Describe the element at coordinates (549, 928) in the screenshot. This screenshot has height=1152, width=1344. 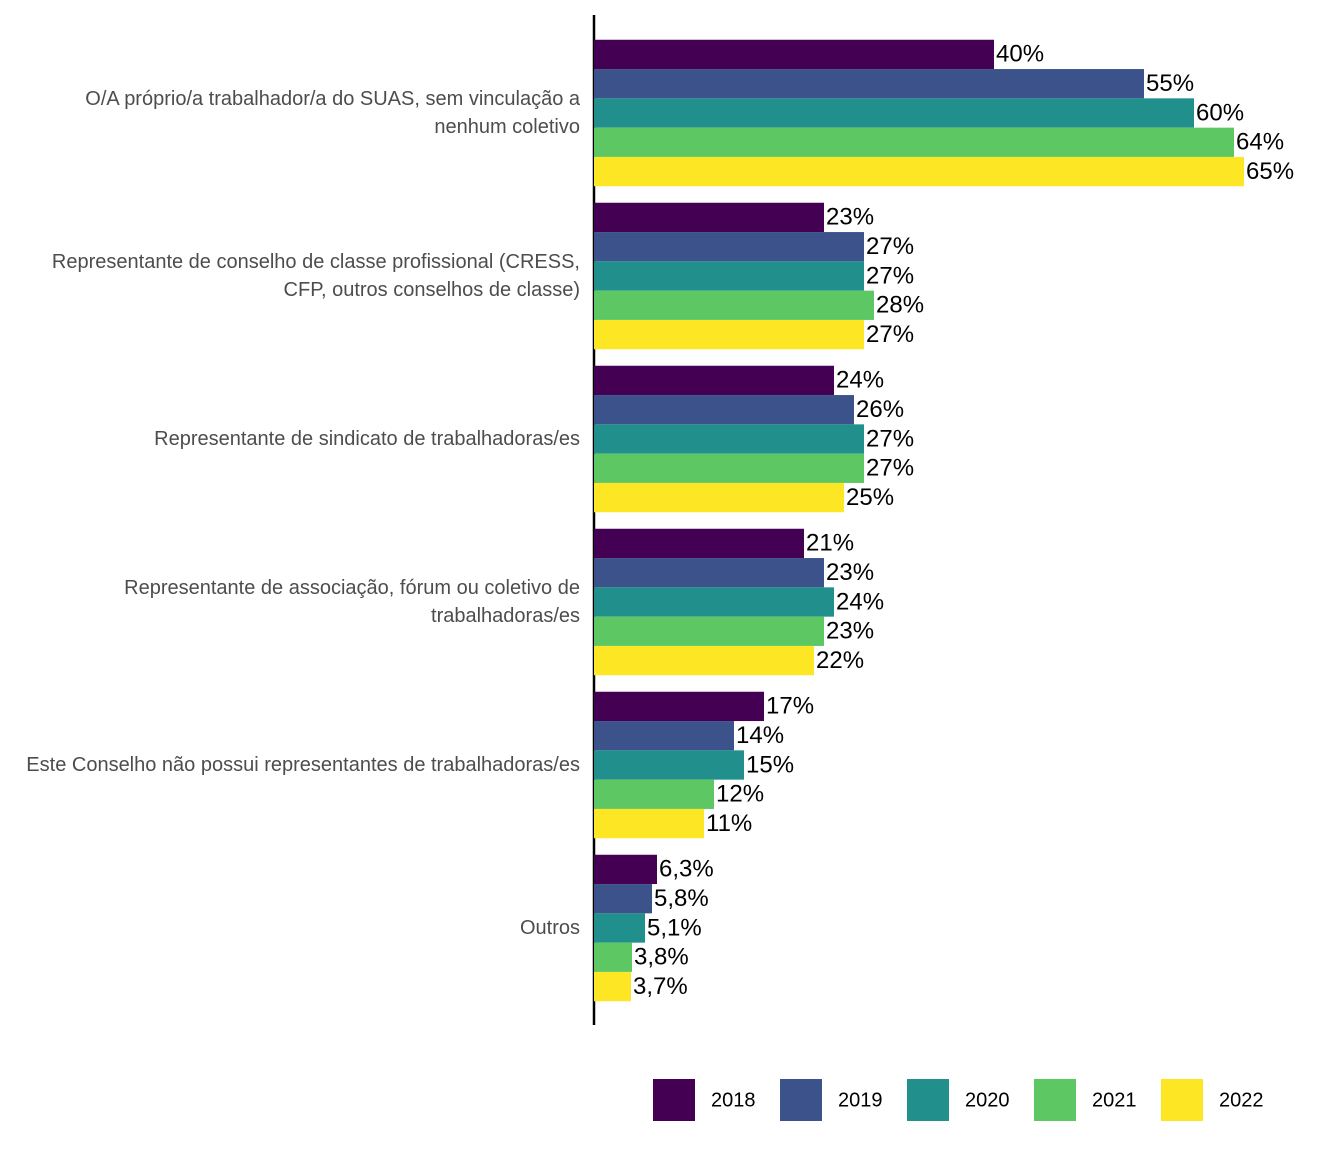
I see `category-label: Outros` at that location.